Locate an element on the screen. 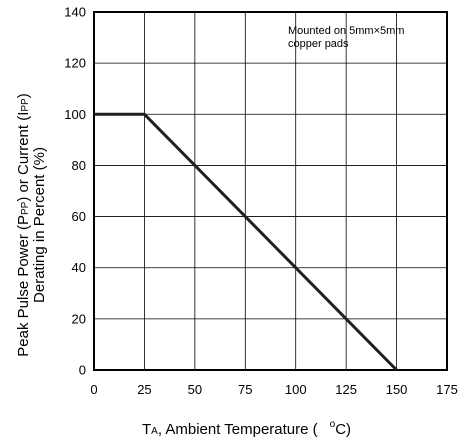 The width and height of the screenshot is (461, 442). y-tick-labels: 0 20 40 60 80 100 120 140 is located at coordinates (75, 191).